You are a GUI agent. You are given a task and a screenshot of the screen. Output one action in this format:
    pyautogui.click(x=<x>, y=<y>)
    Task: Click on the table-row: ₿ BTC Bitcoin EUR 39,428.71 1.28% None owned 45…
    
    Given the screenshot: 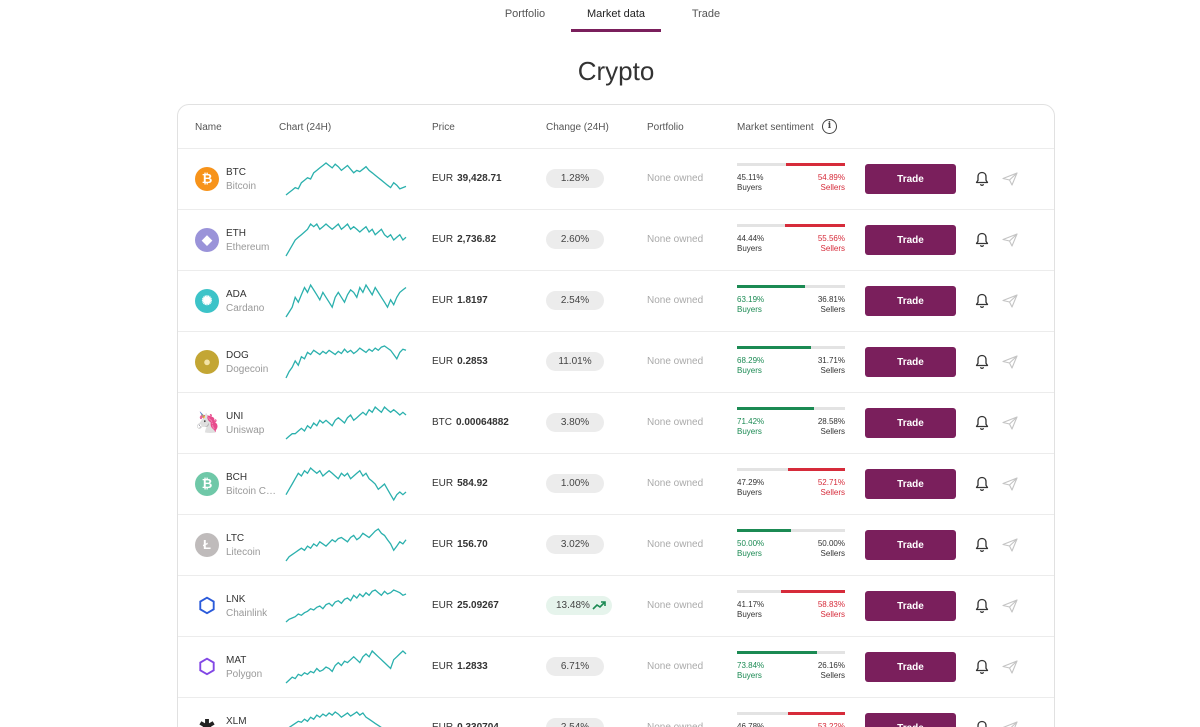 What is the action you would take?
    pyautogui.click(x=616, y=179)
    